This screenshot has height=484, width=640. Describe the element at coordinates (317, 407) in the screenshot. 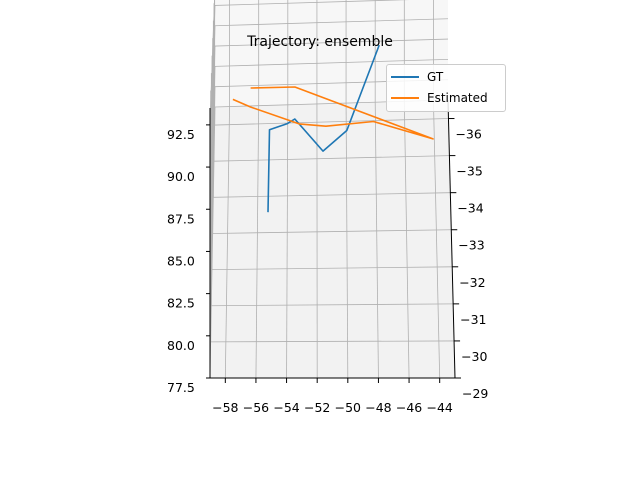

I see `x-tick-label: −52` at that location.